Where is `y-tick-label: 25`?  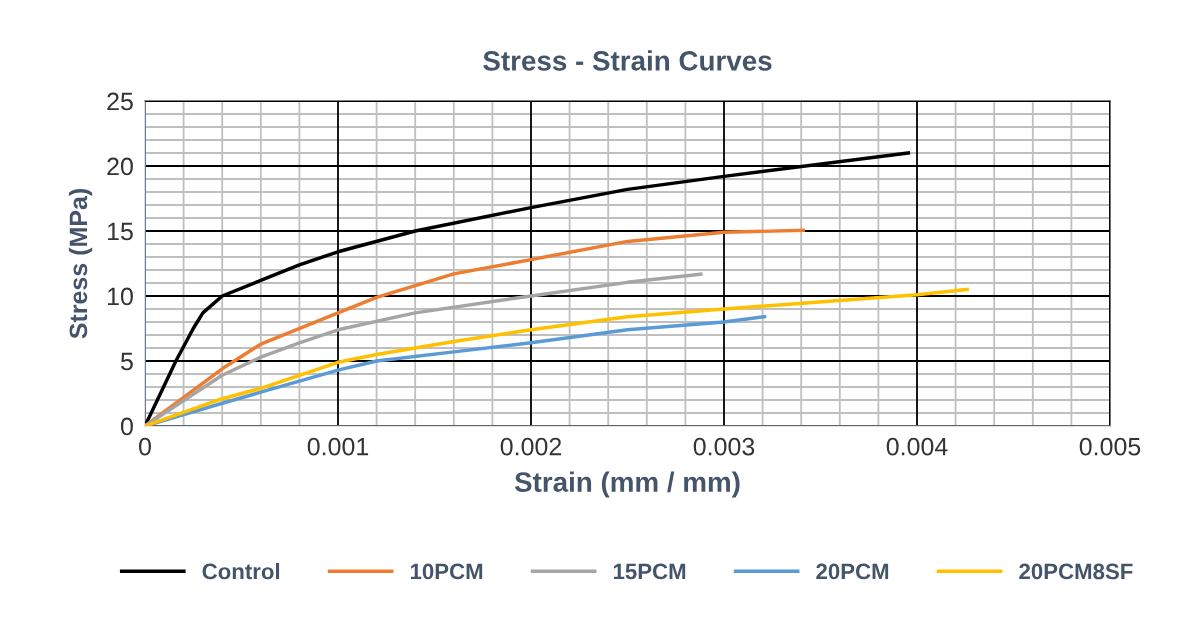
y-tick-label: 25 is located at coordinates (120, 101).